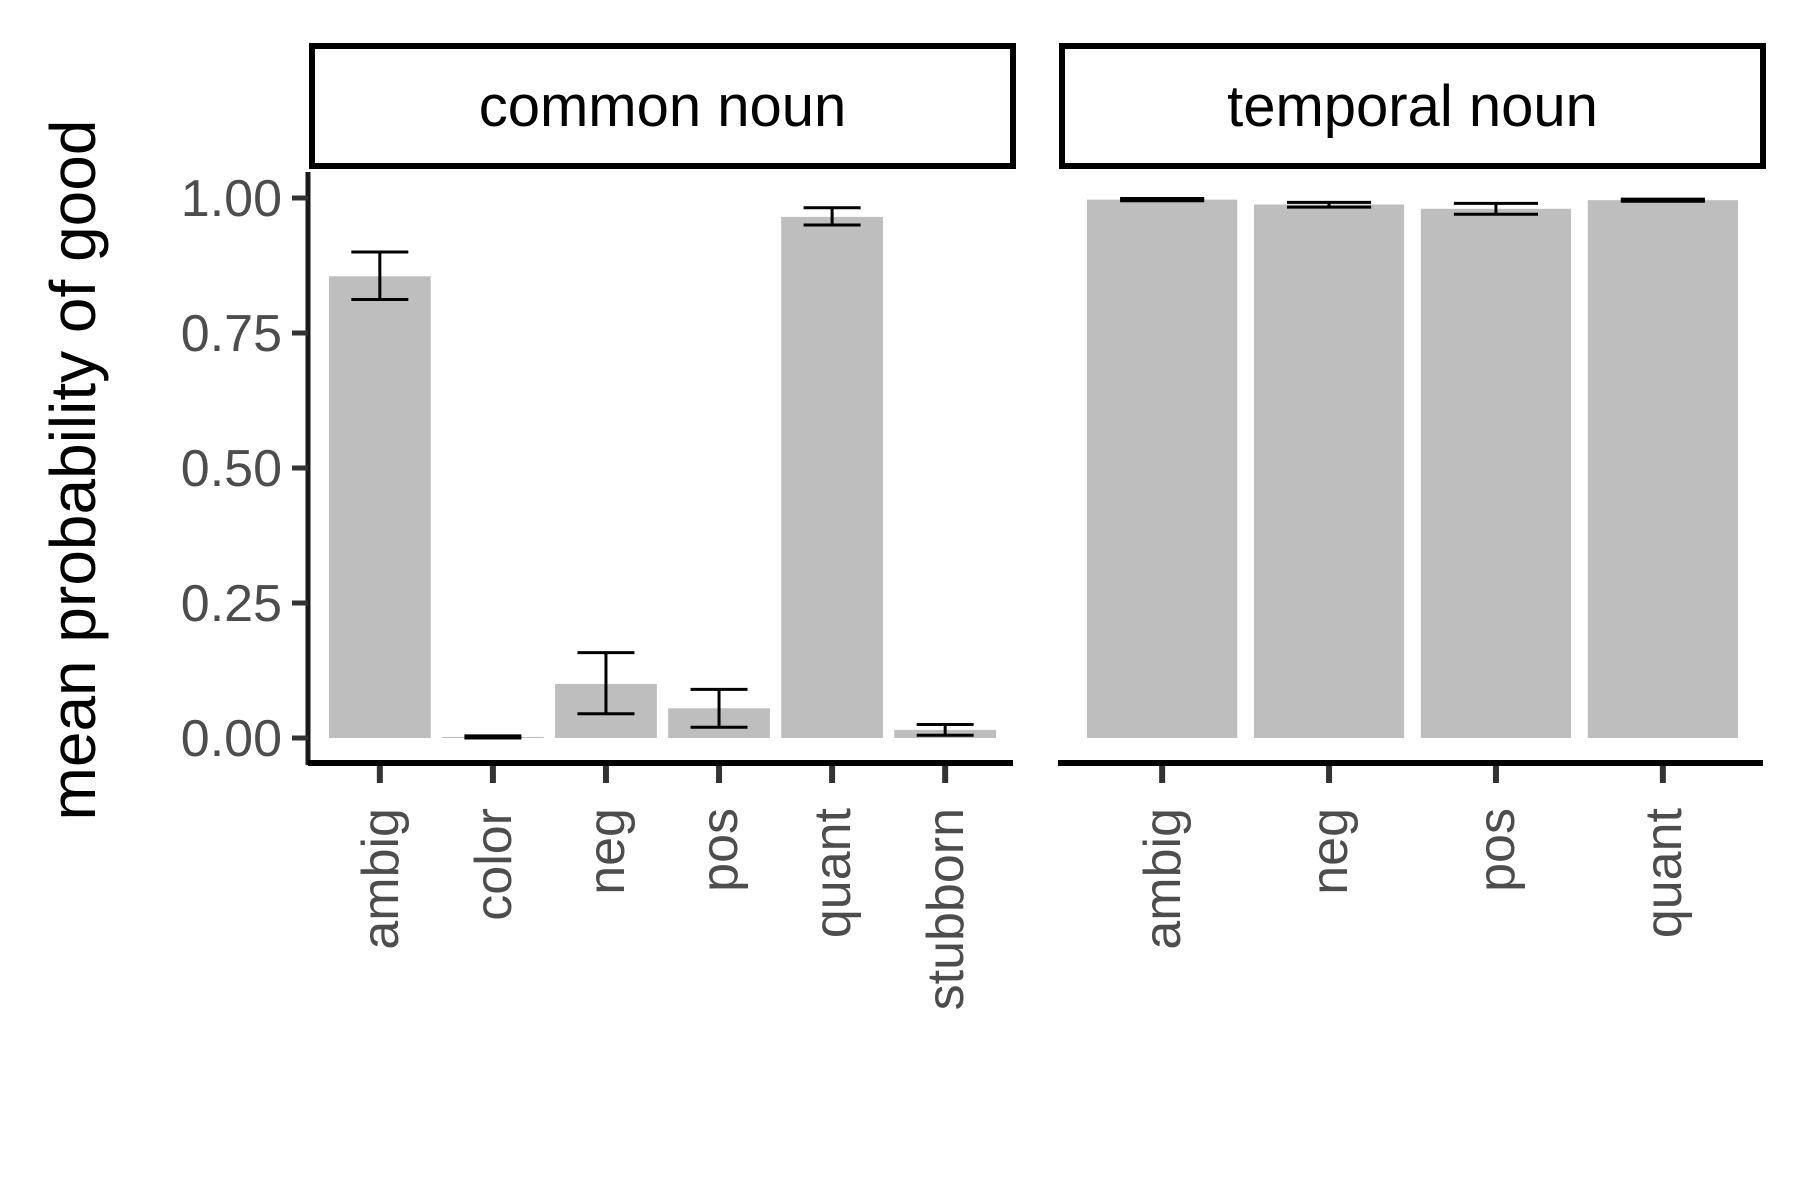  Describe the element at coordinates (231, 469) in the screenshot. I see `y-tick-label: 0.50` at that location.